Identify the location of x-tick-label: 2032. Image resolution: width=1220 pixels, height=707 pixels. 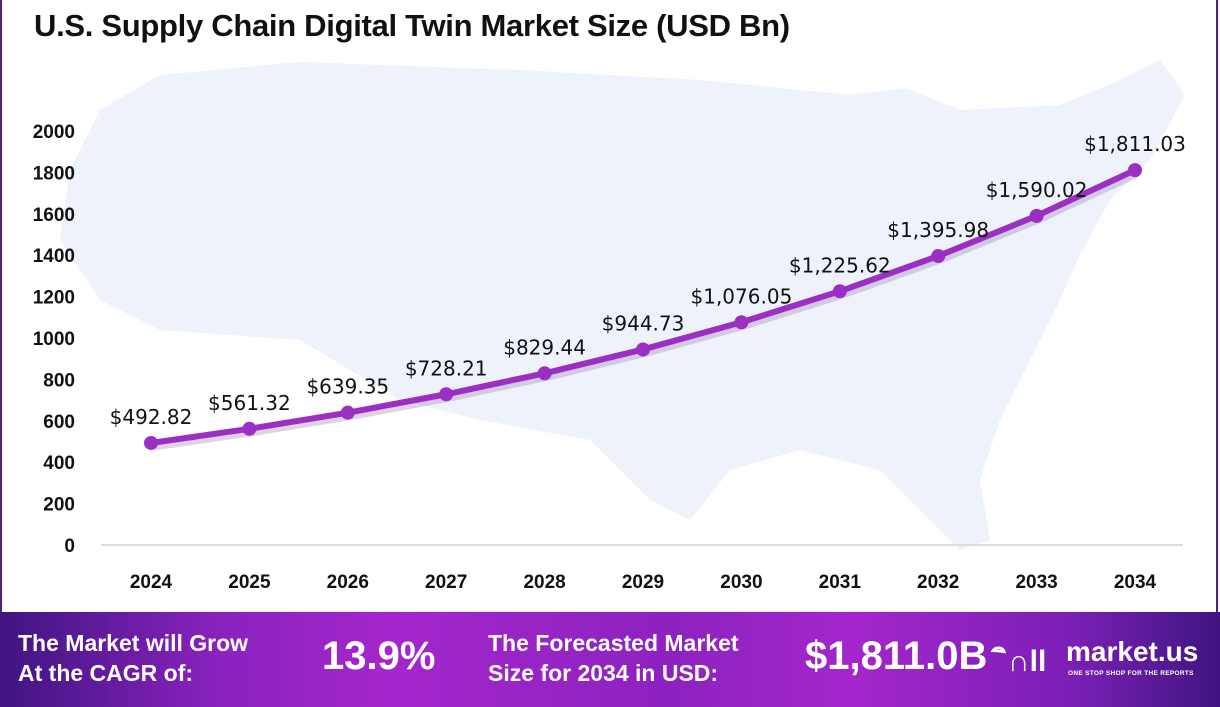
(938, 582).